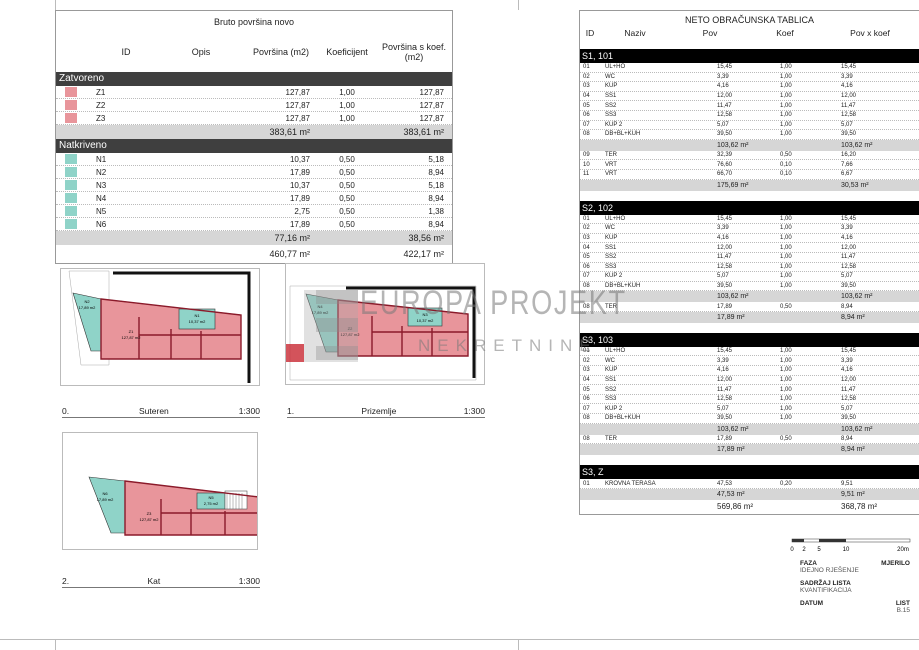 Image resolution: width=919 pixels, height=650 pixels. I want to click on cell-pov: 66,70, so click(725, 174).